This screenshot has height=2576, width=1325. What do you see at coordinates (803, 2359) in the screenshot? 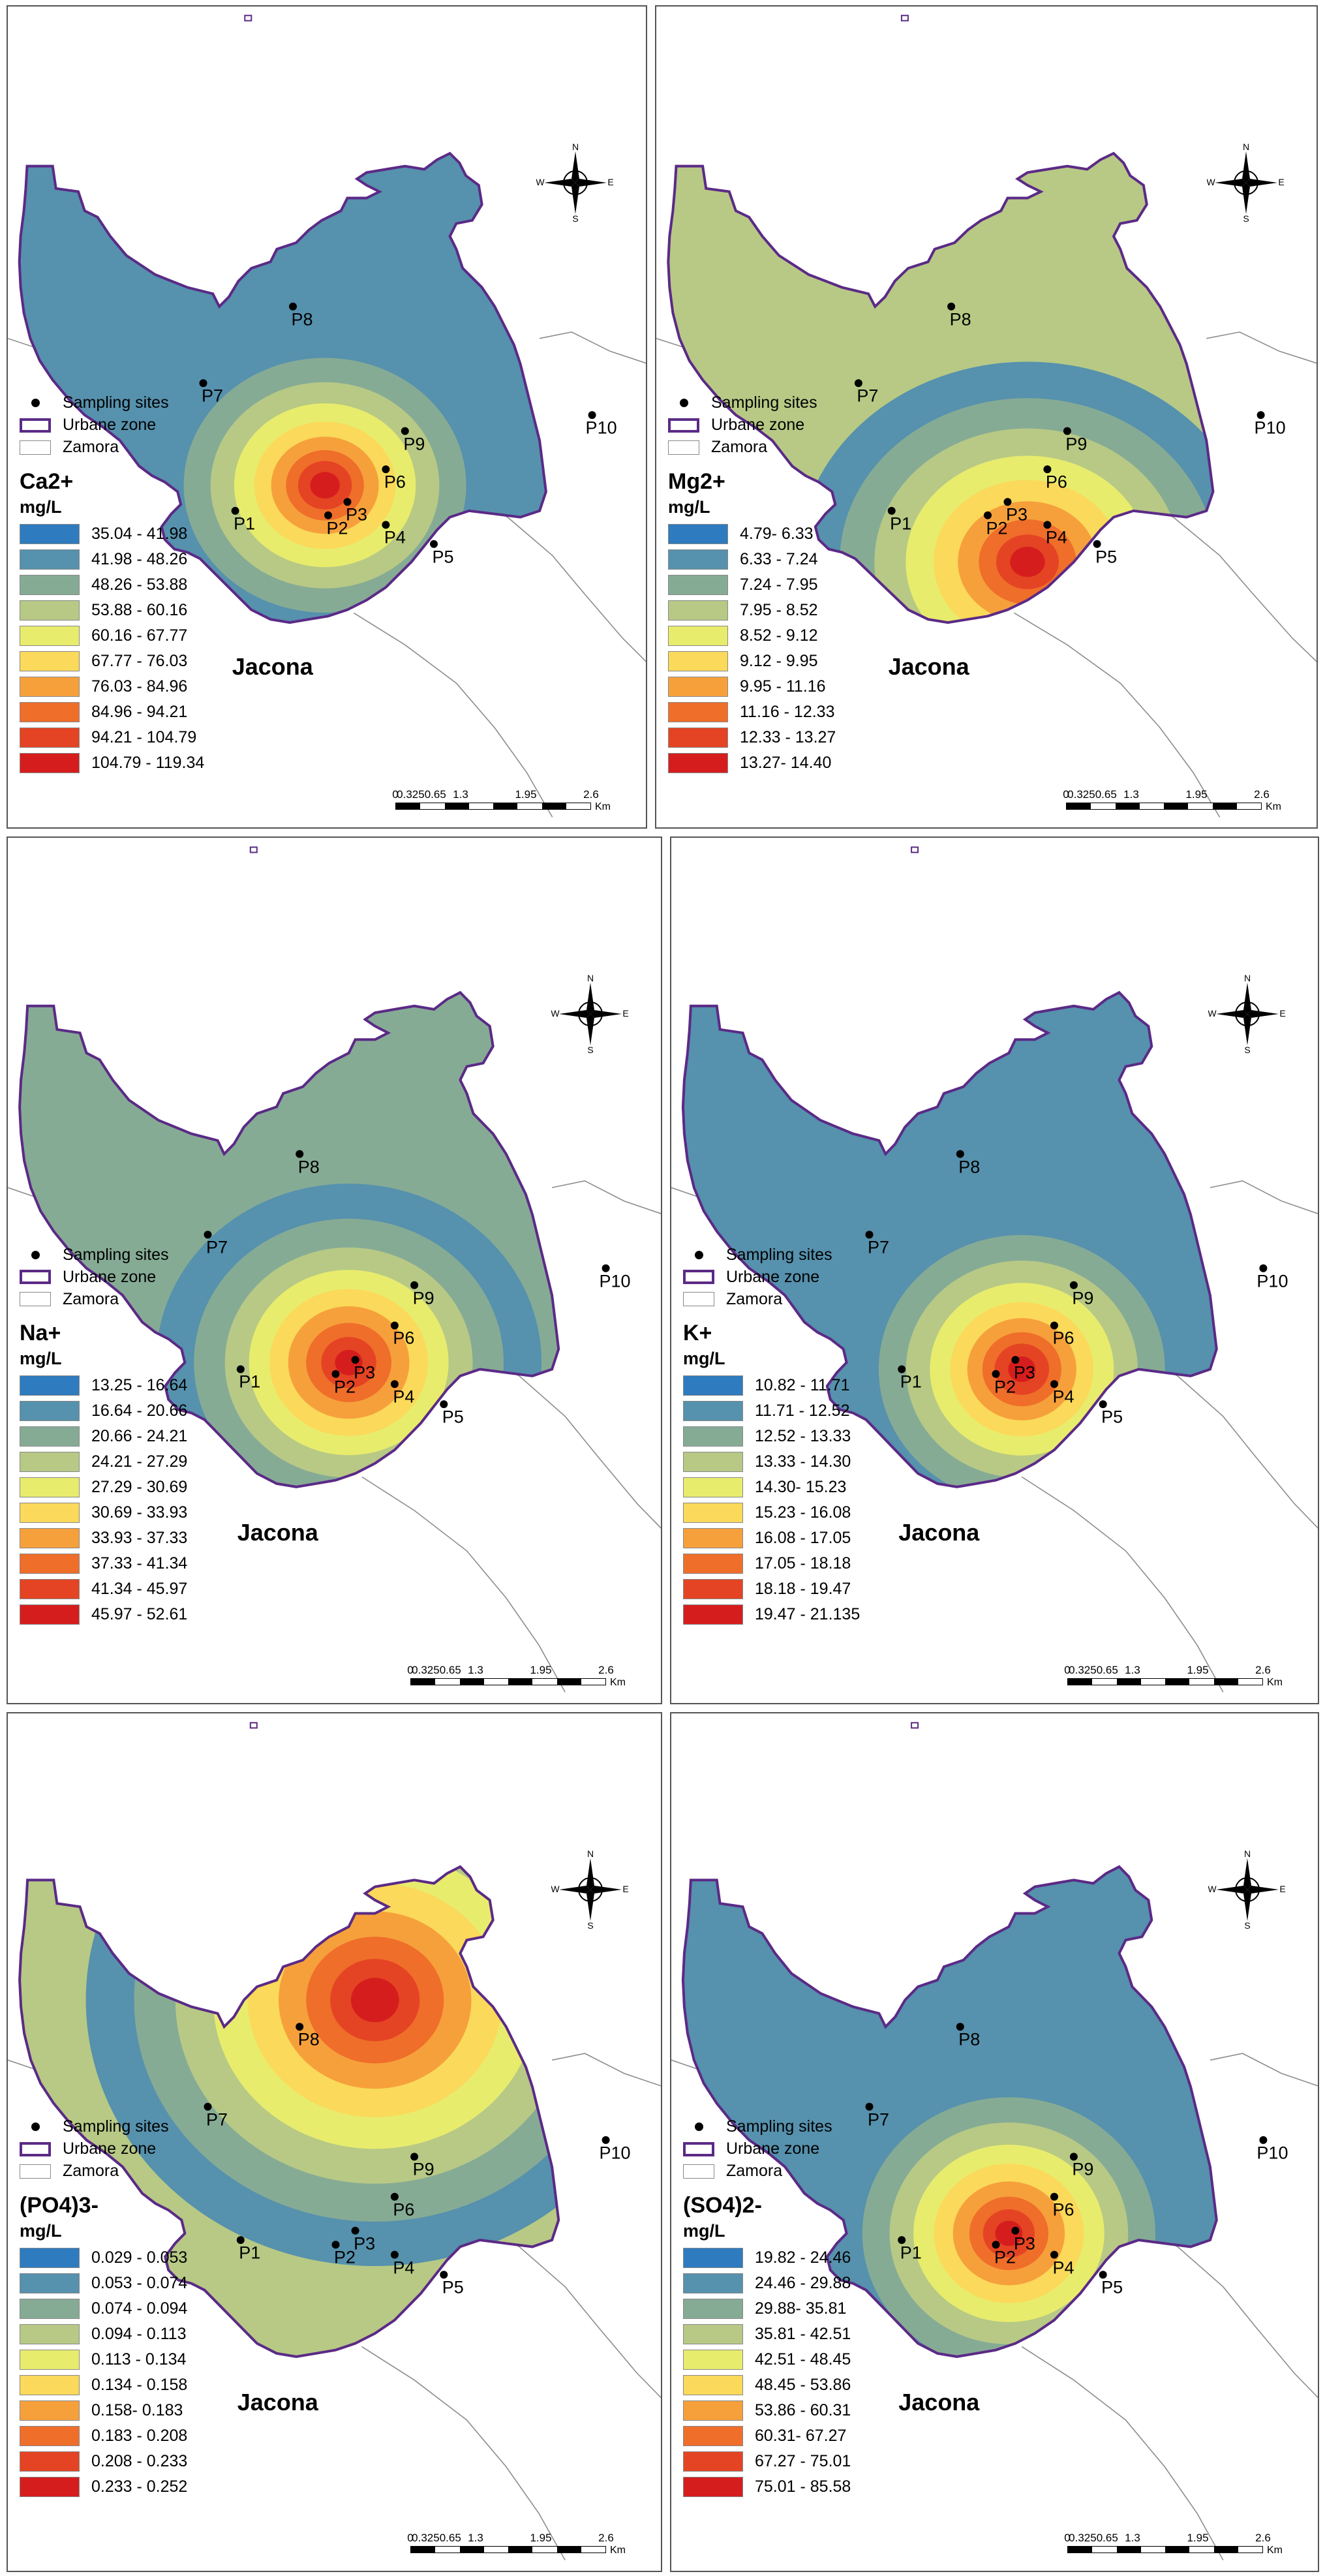
I see `class-range-label: 42.51 - 48.45` at bounding box center [803, 2359].